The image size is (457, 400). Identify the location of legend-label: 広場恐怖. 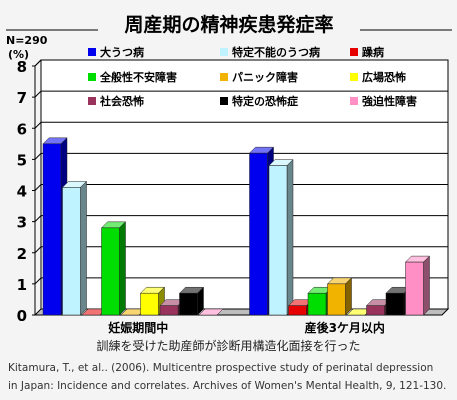
(384, 77).